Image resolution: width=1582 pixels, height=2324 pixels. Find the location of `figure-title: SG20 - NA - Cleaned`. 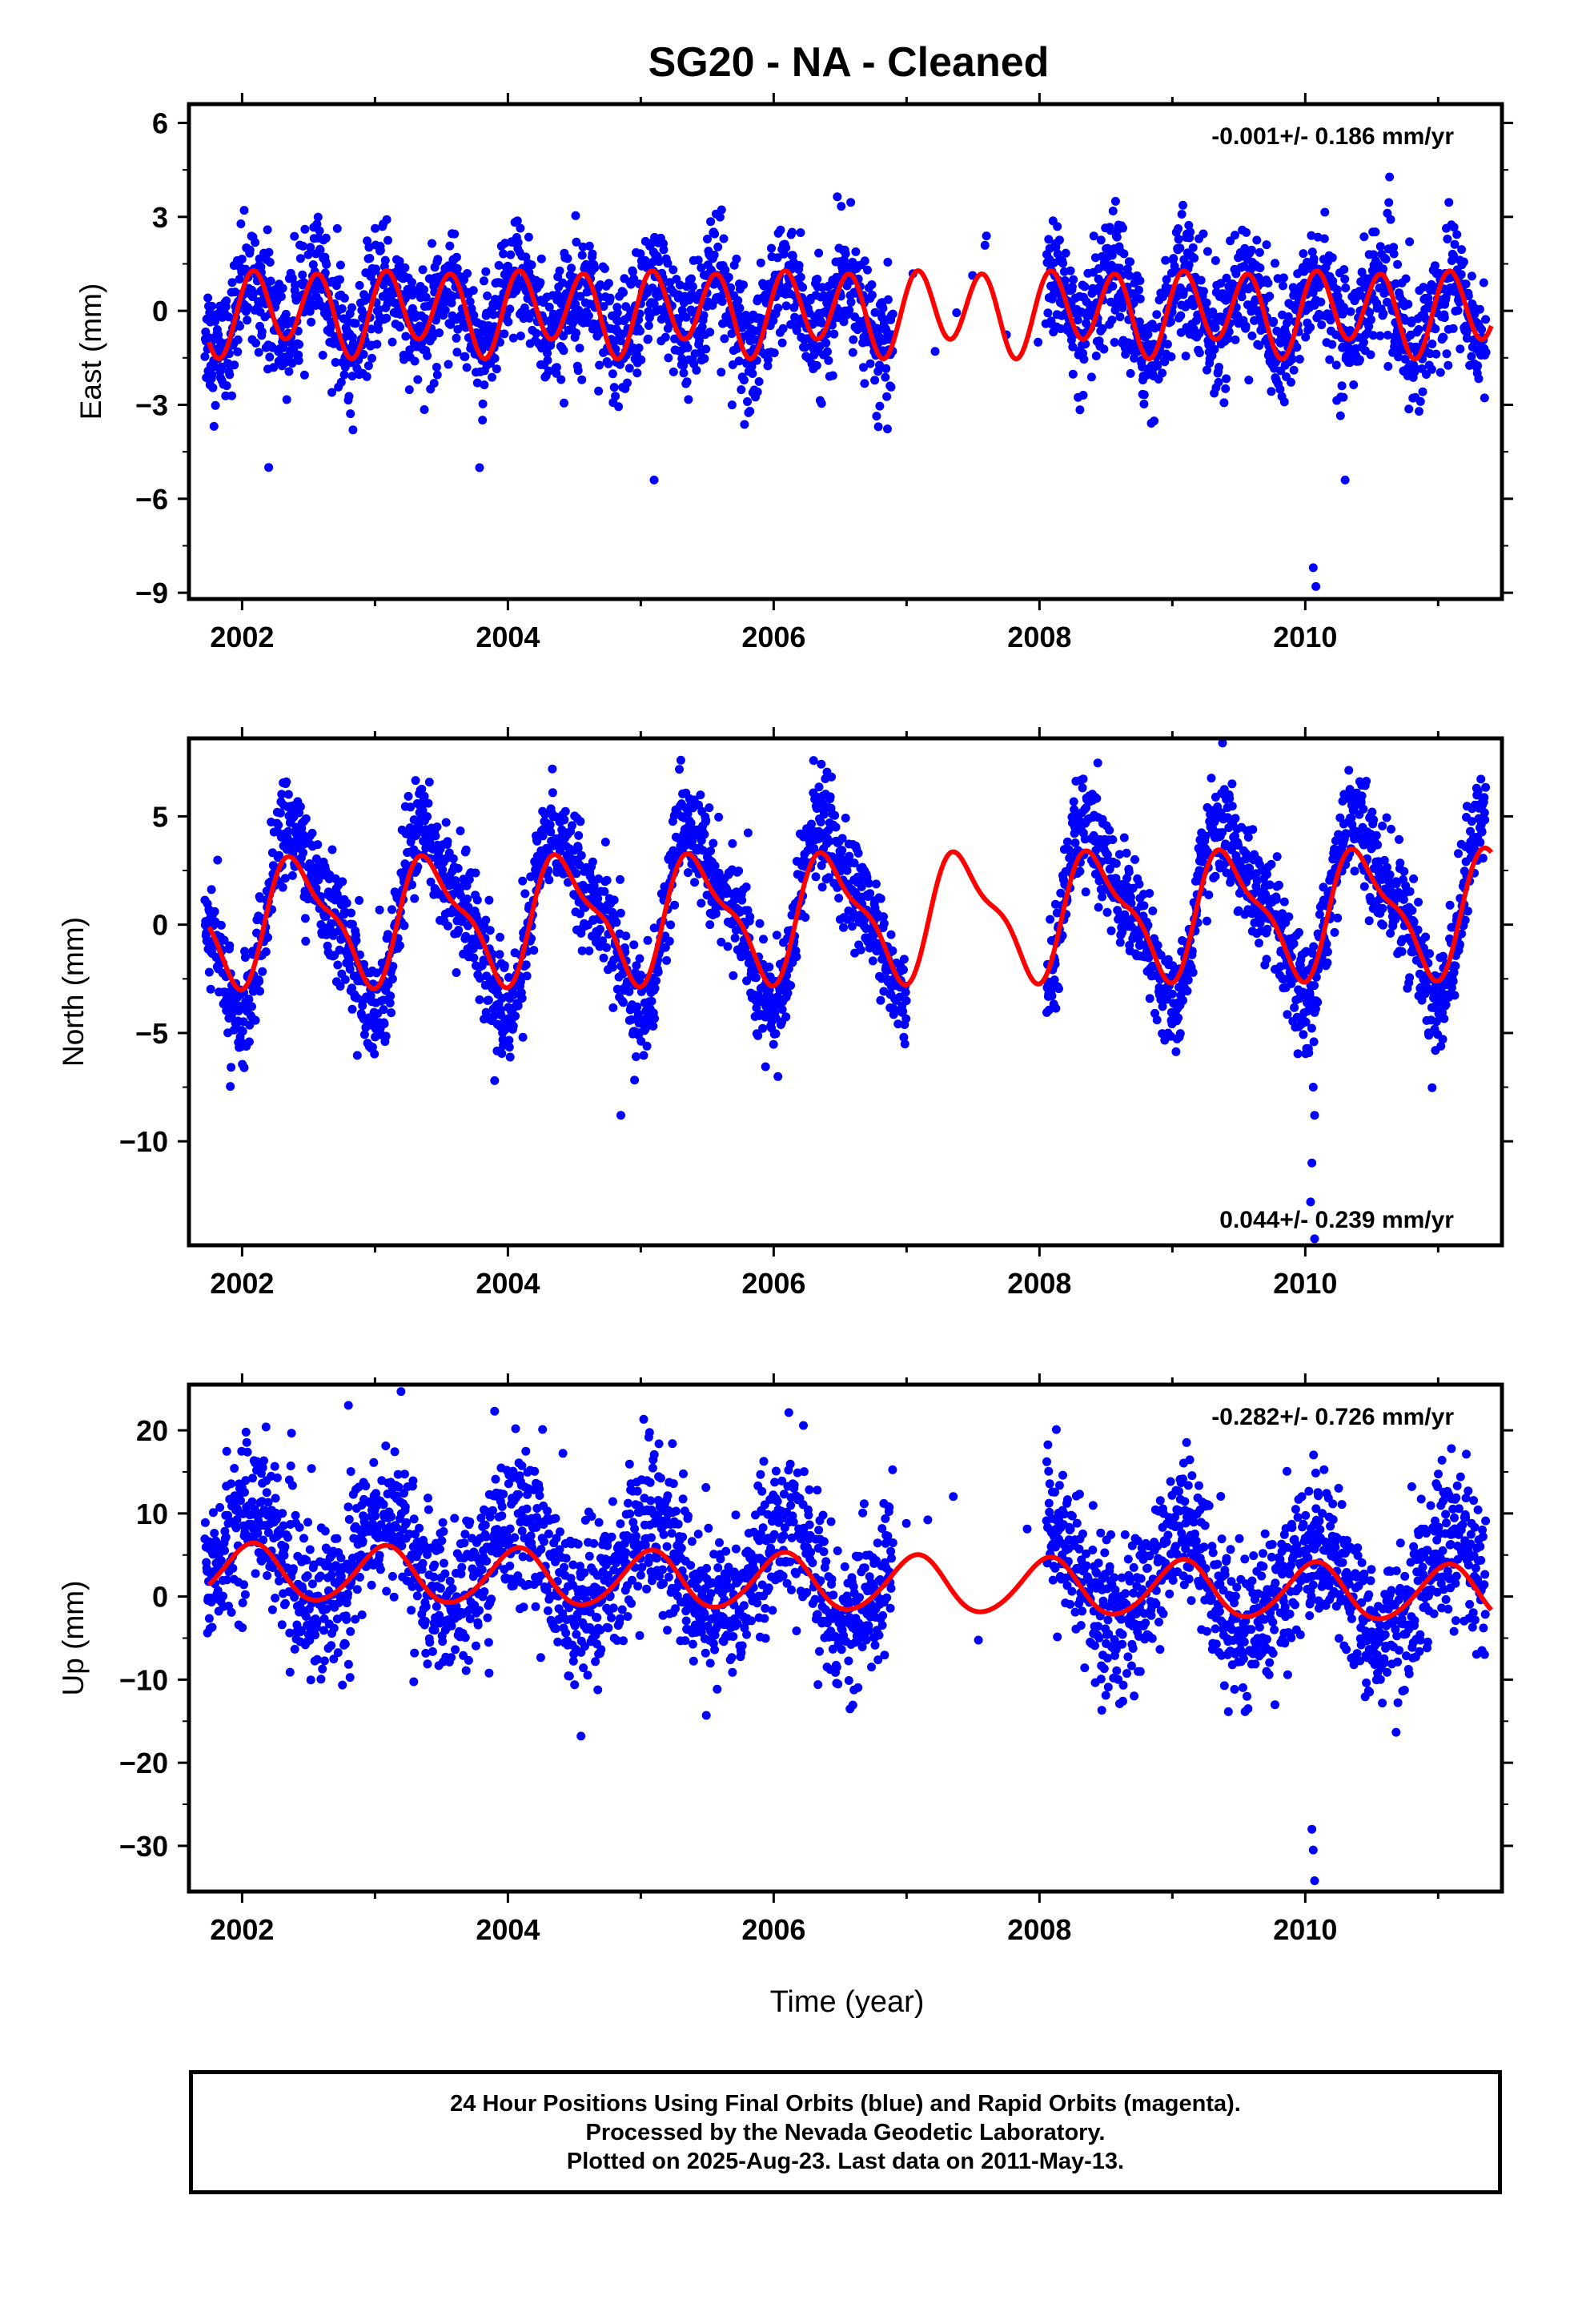

figure-title: SG20 - NA - Cleaned is located at coordinates (849, 62).